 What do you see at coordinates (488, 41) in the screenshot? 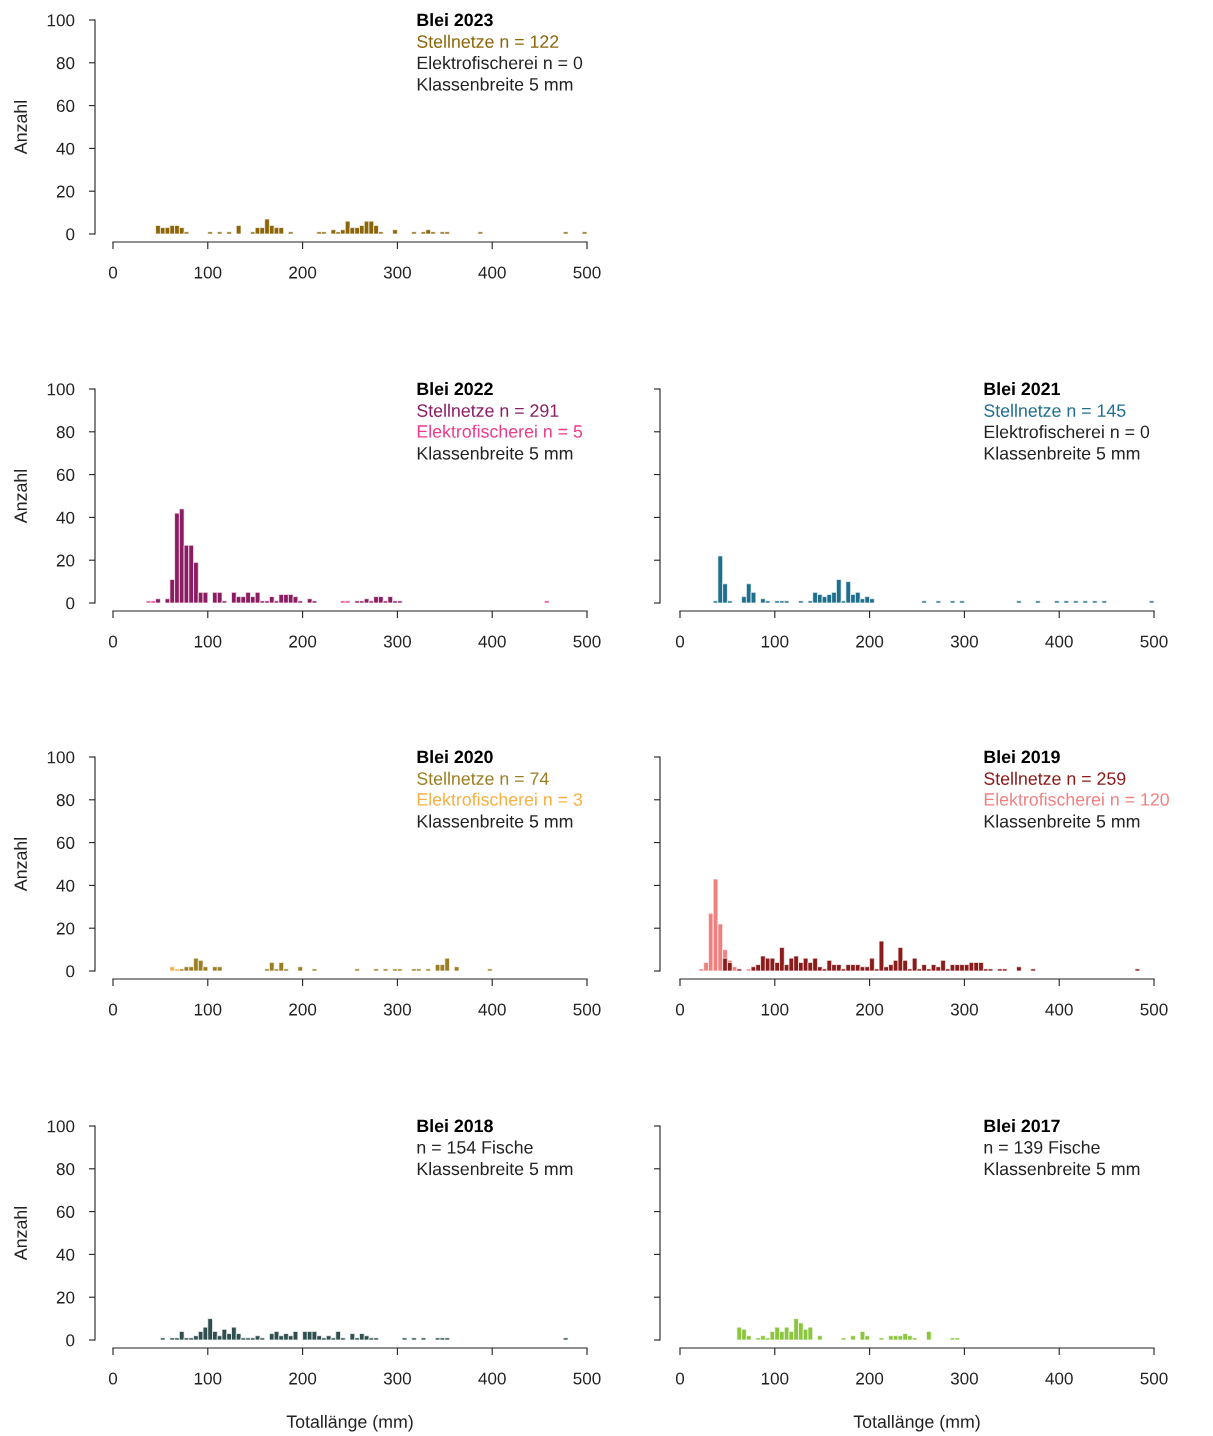
I see `text: Stellnetze n = 122` at bounding box center [488, 41].